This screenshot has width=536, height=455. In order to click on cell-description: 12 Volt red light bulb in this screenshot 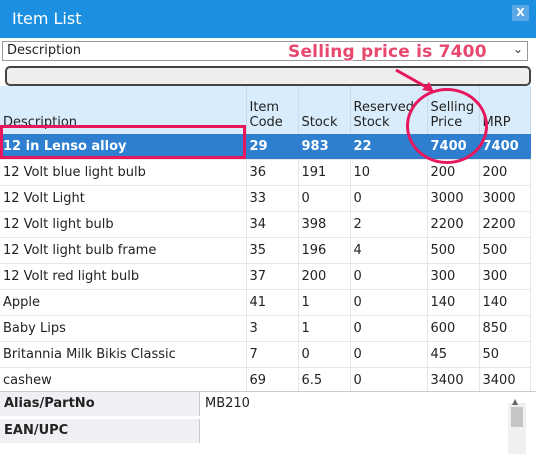, I will do `click(123, 276)`.